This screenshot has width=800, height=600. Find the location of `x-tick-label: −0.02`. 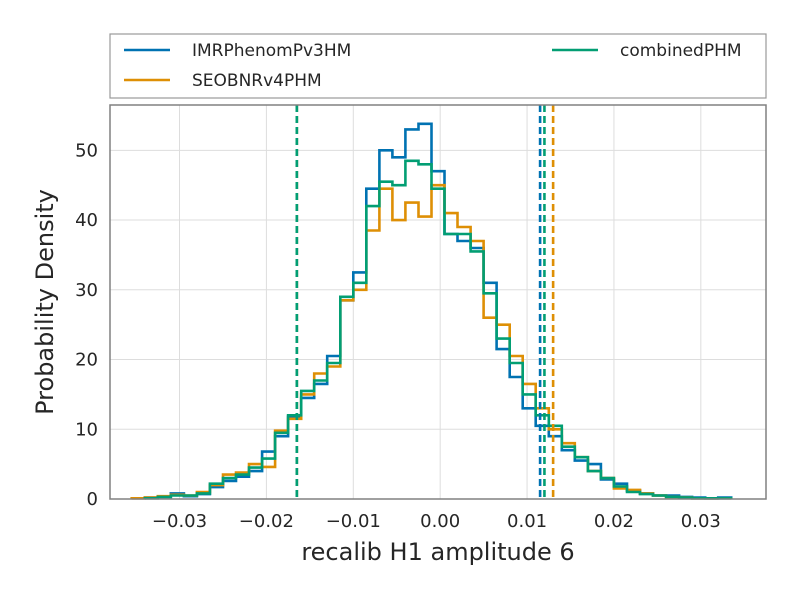

x-tick-label: −0.02 is located at coordinates (266, 521).